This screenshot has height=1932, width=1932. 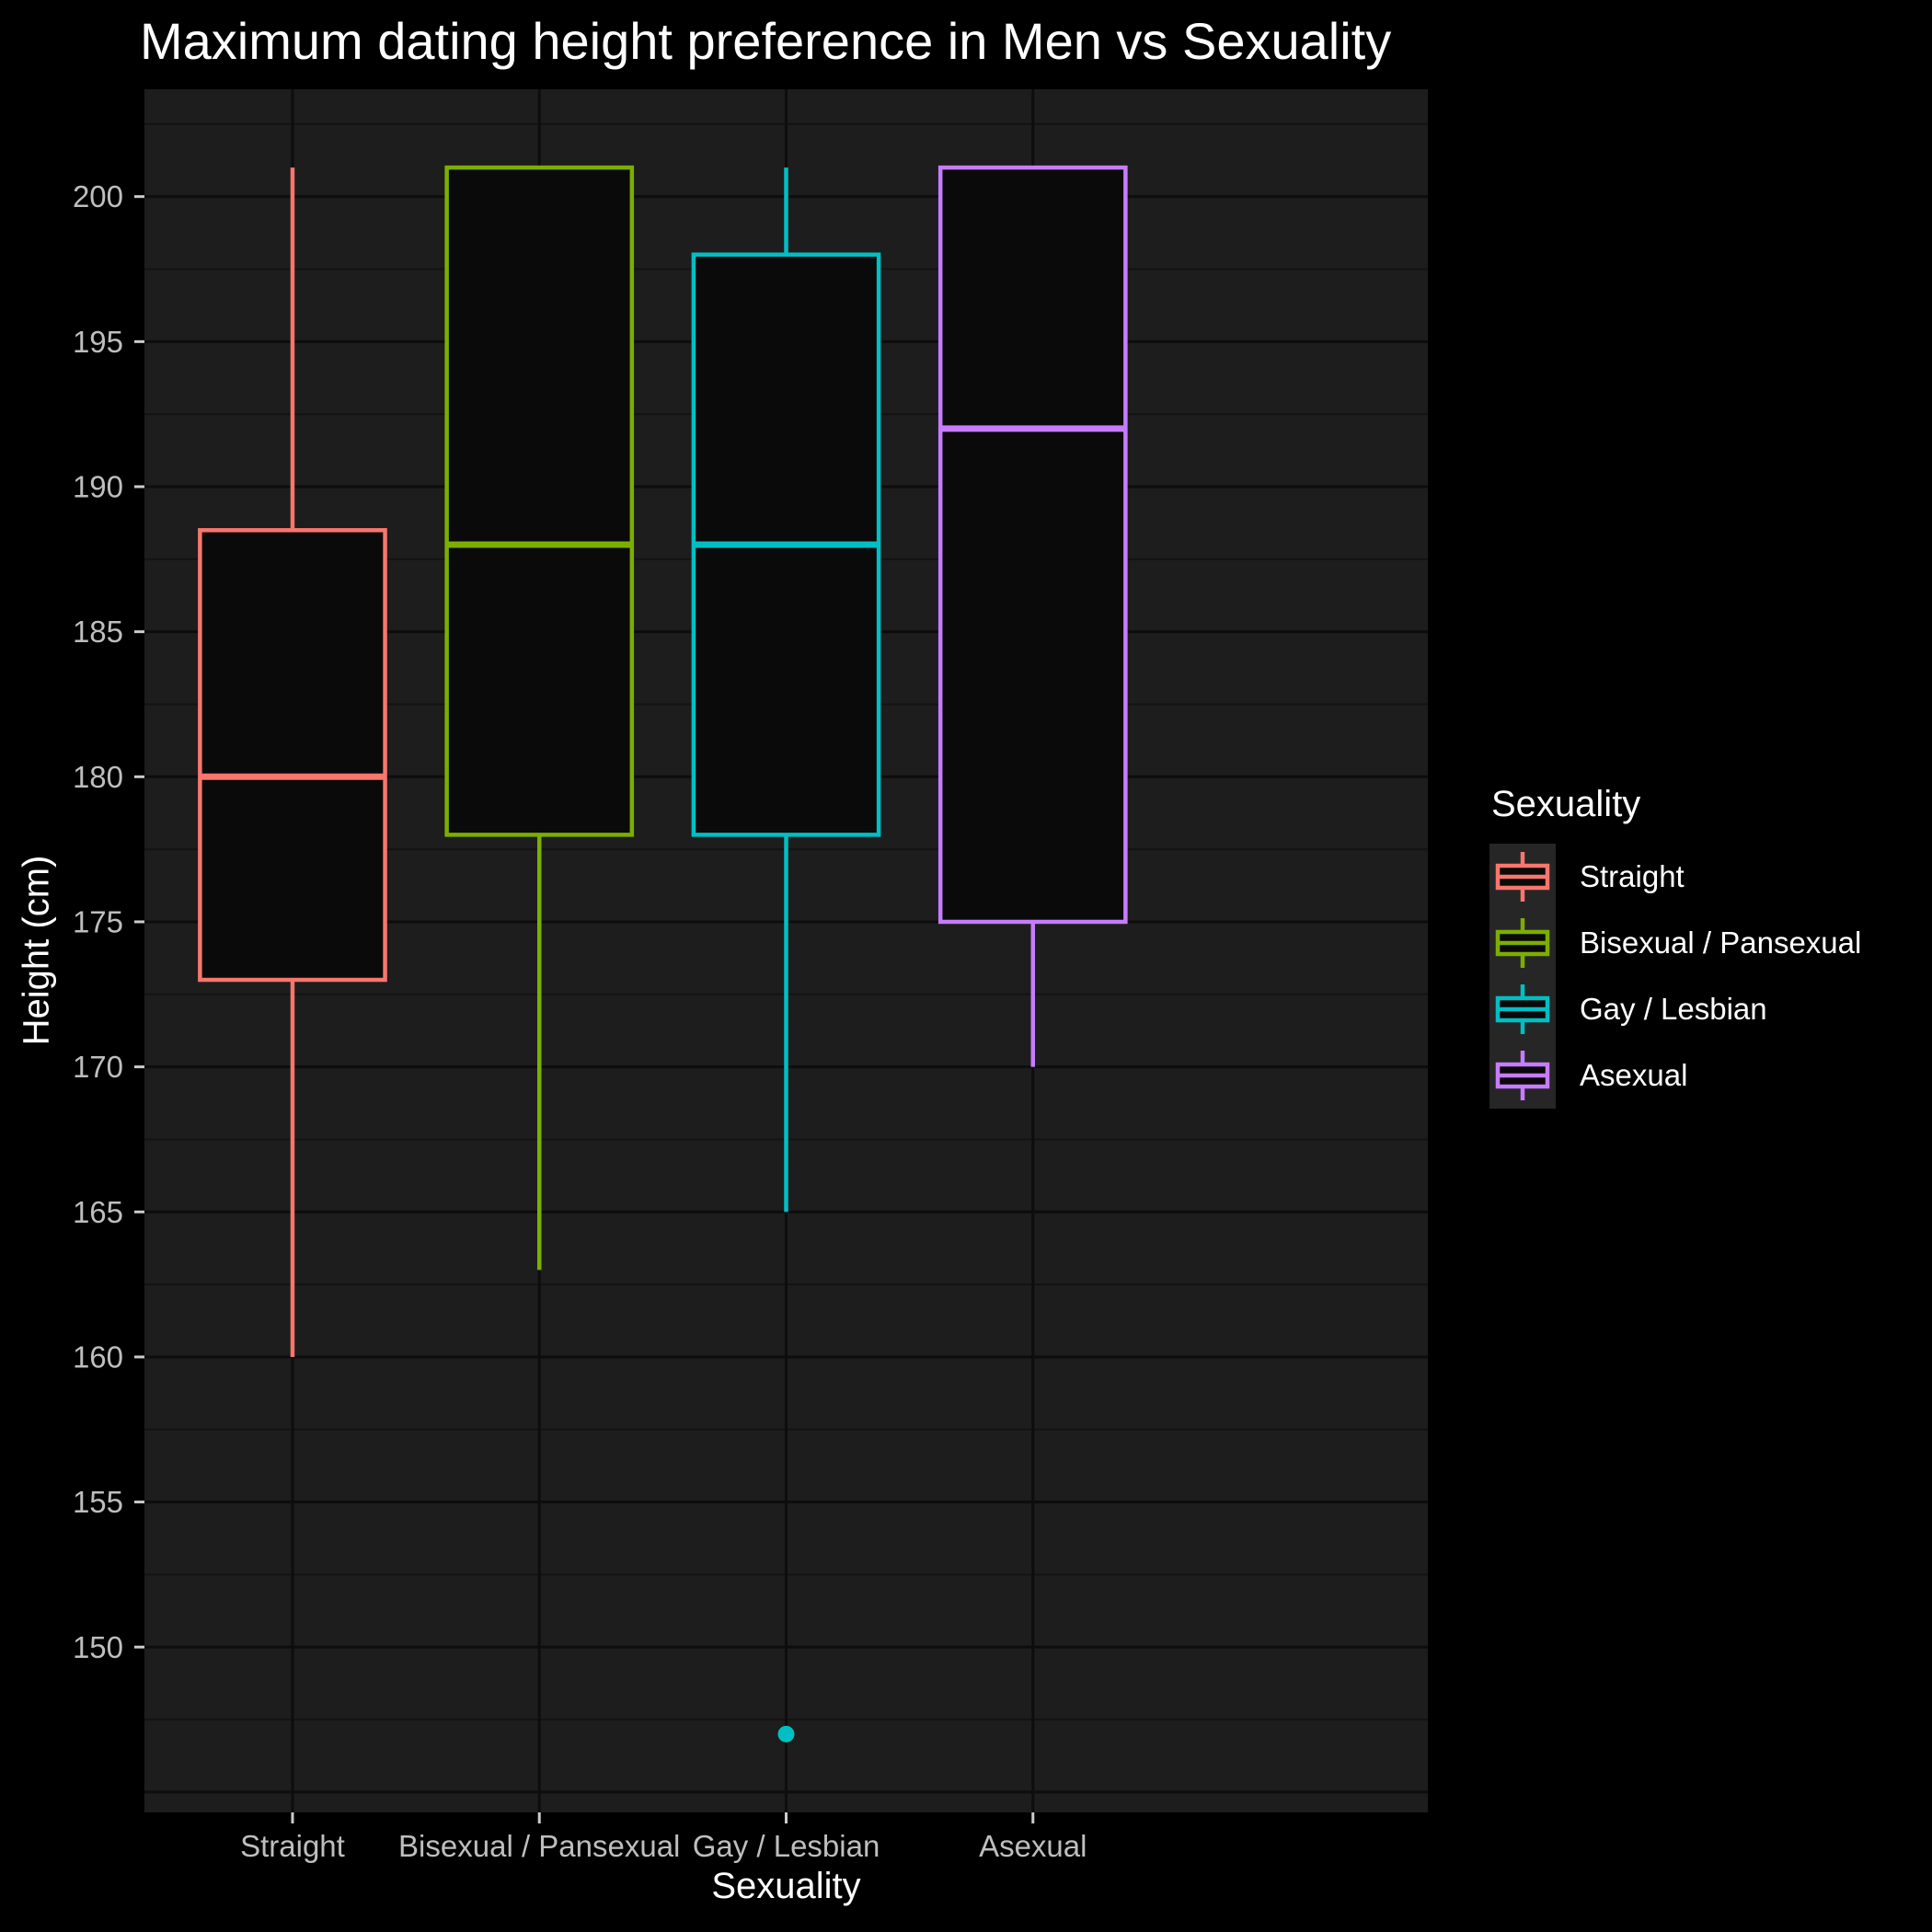 I want to click on y-tick-label: 155, so click(x=98, y=1502).